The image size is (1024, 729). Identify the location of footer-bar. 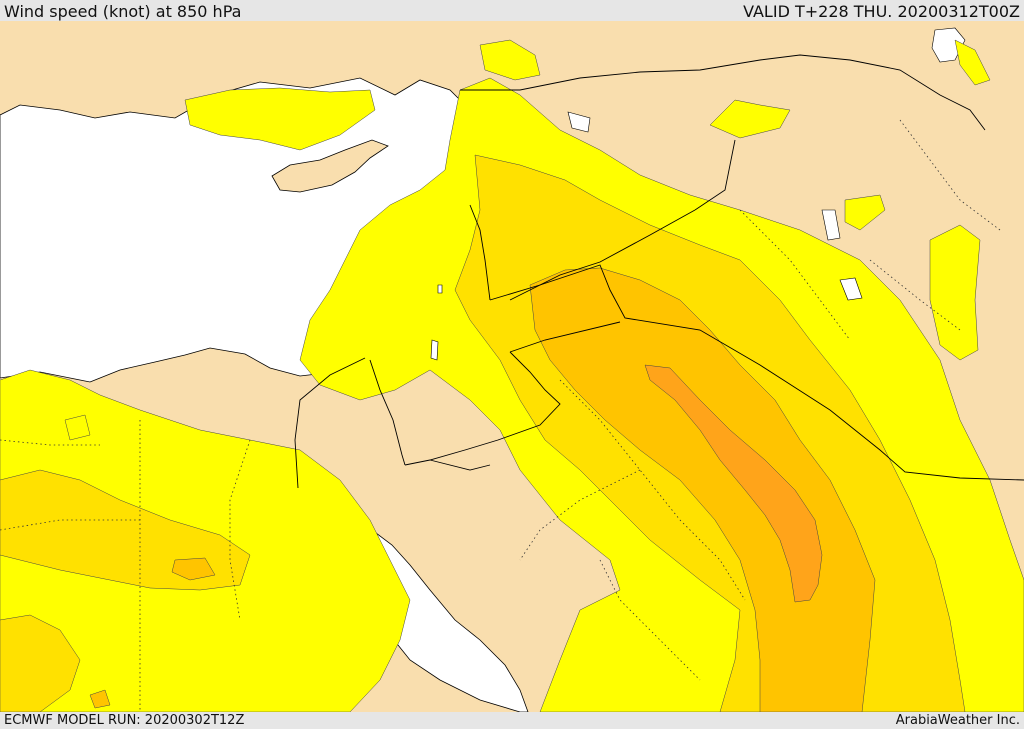
(512, 720).